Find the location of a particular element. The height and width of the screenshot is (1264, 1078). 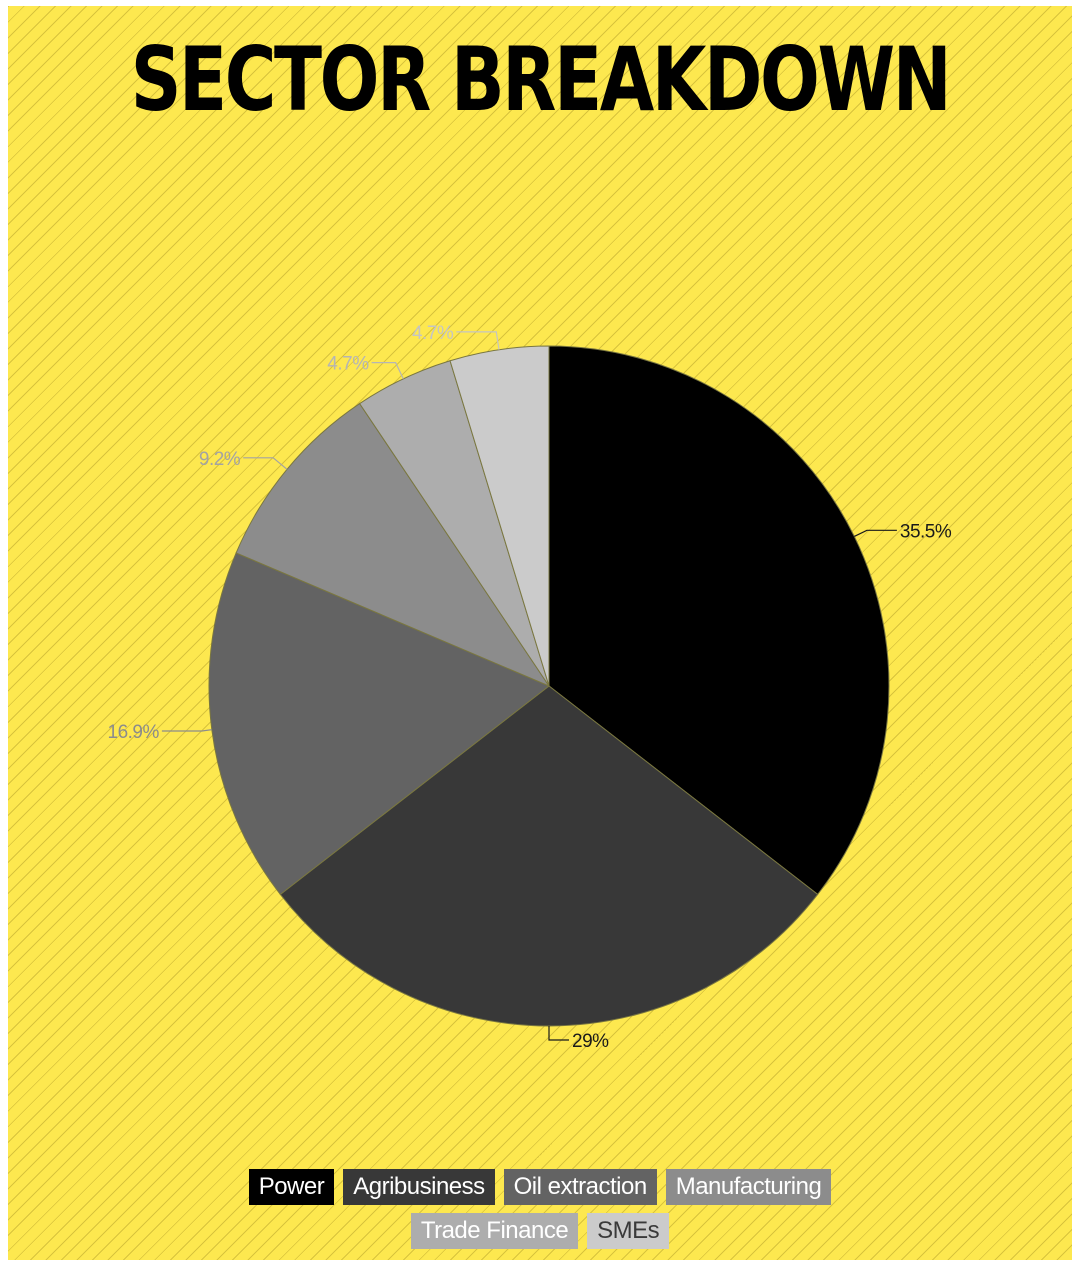

slice-data-label: 35.5% is located at coordinates (926, 531).